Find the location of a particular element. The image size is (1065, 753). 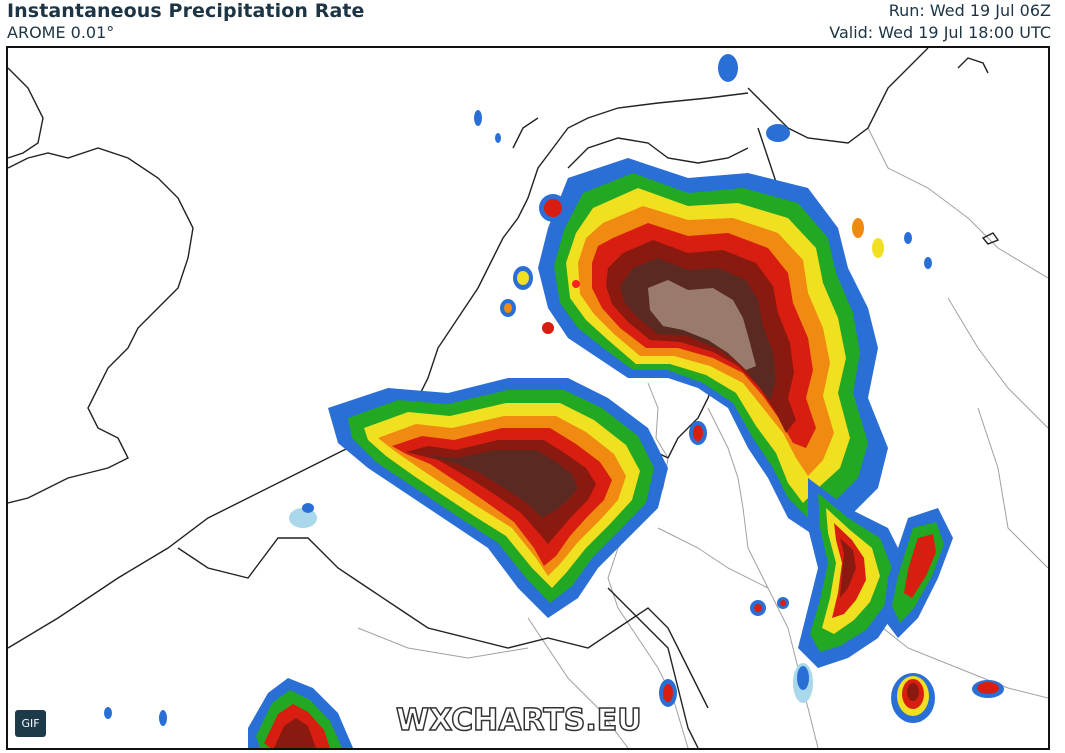

precip-cluster-southeast is located at coordinates (853, 573).